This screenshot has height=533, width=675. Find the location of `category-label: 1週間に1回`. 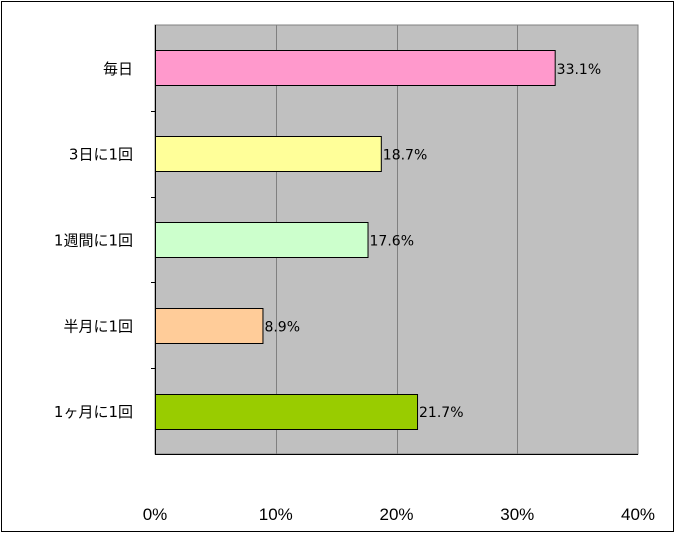

category-label: 1週間に1回 is located at coordinates (93, 241).